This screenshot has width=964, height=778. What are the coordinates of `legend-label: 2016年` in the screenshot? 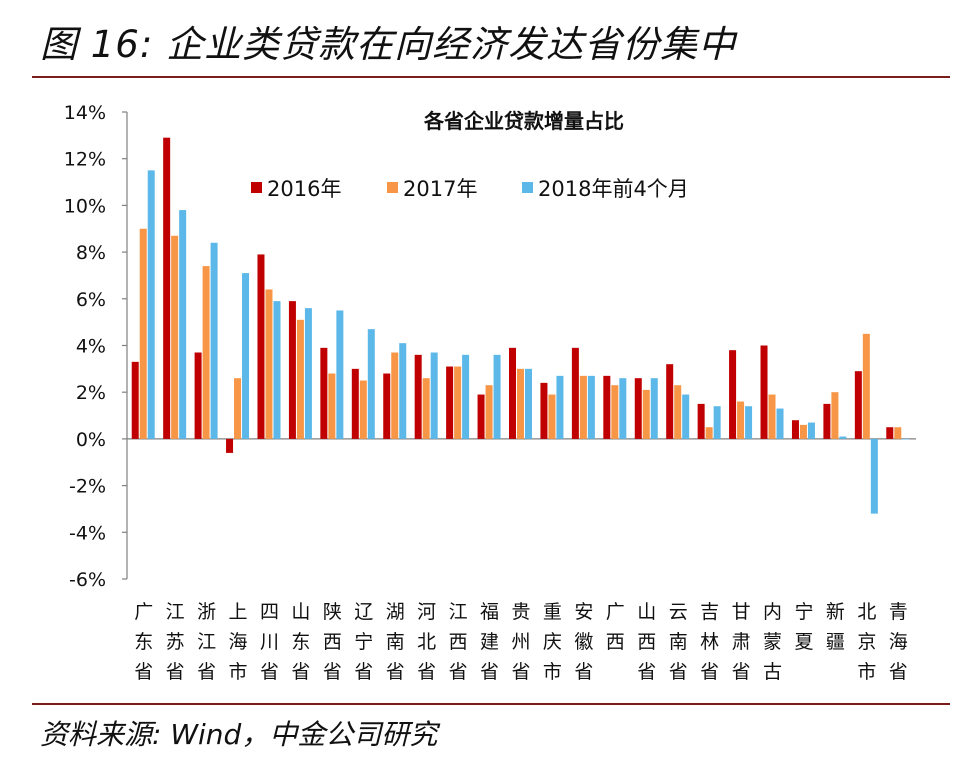 It's located at (304, 189).